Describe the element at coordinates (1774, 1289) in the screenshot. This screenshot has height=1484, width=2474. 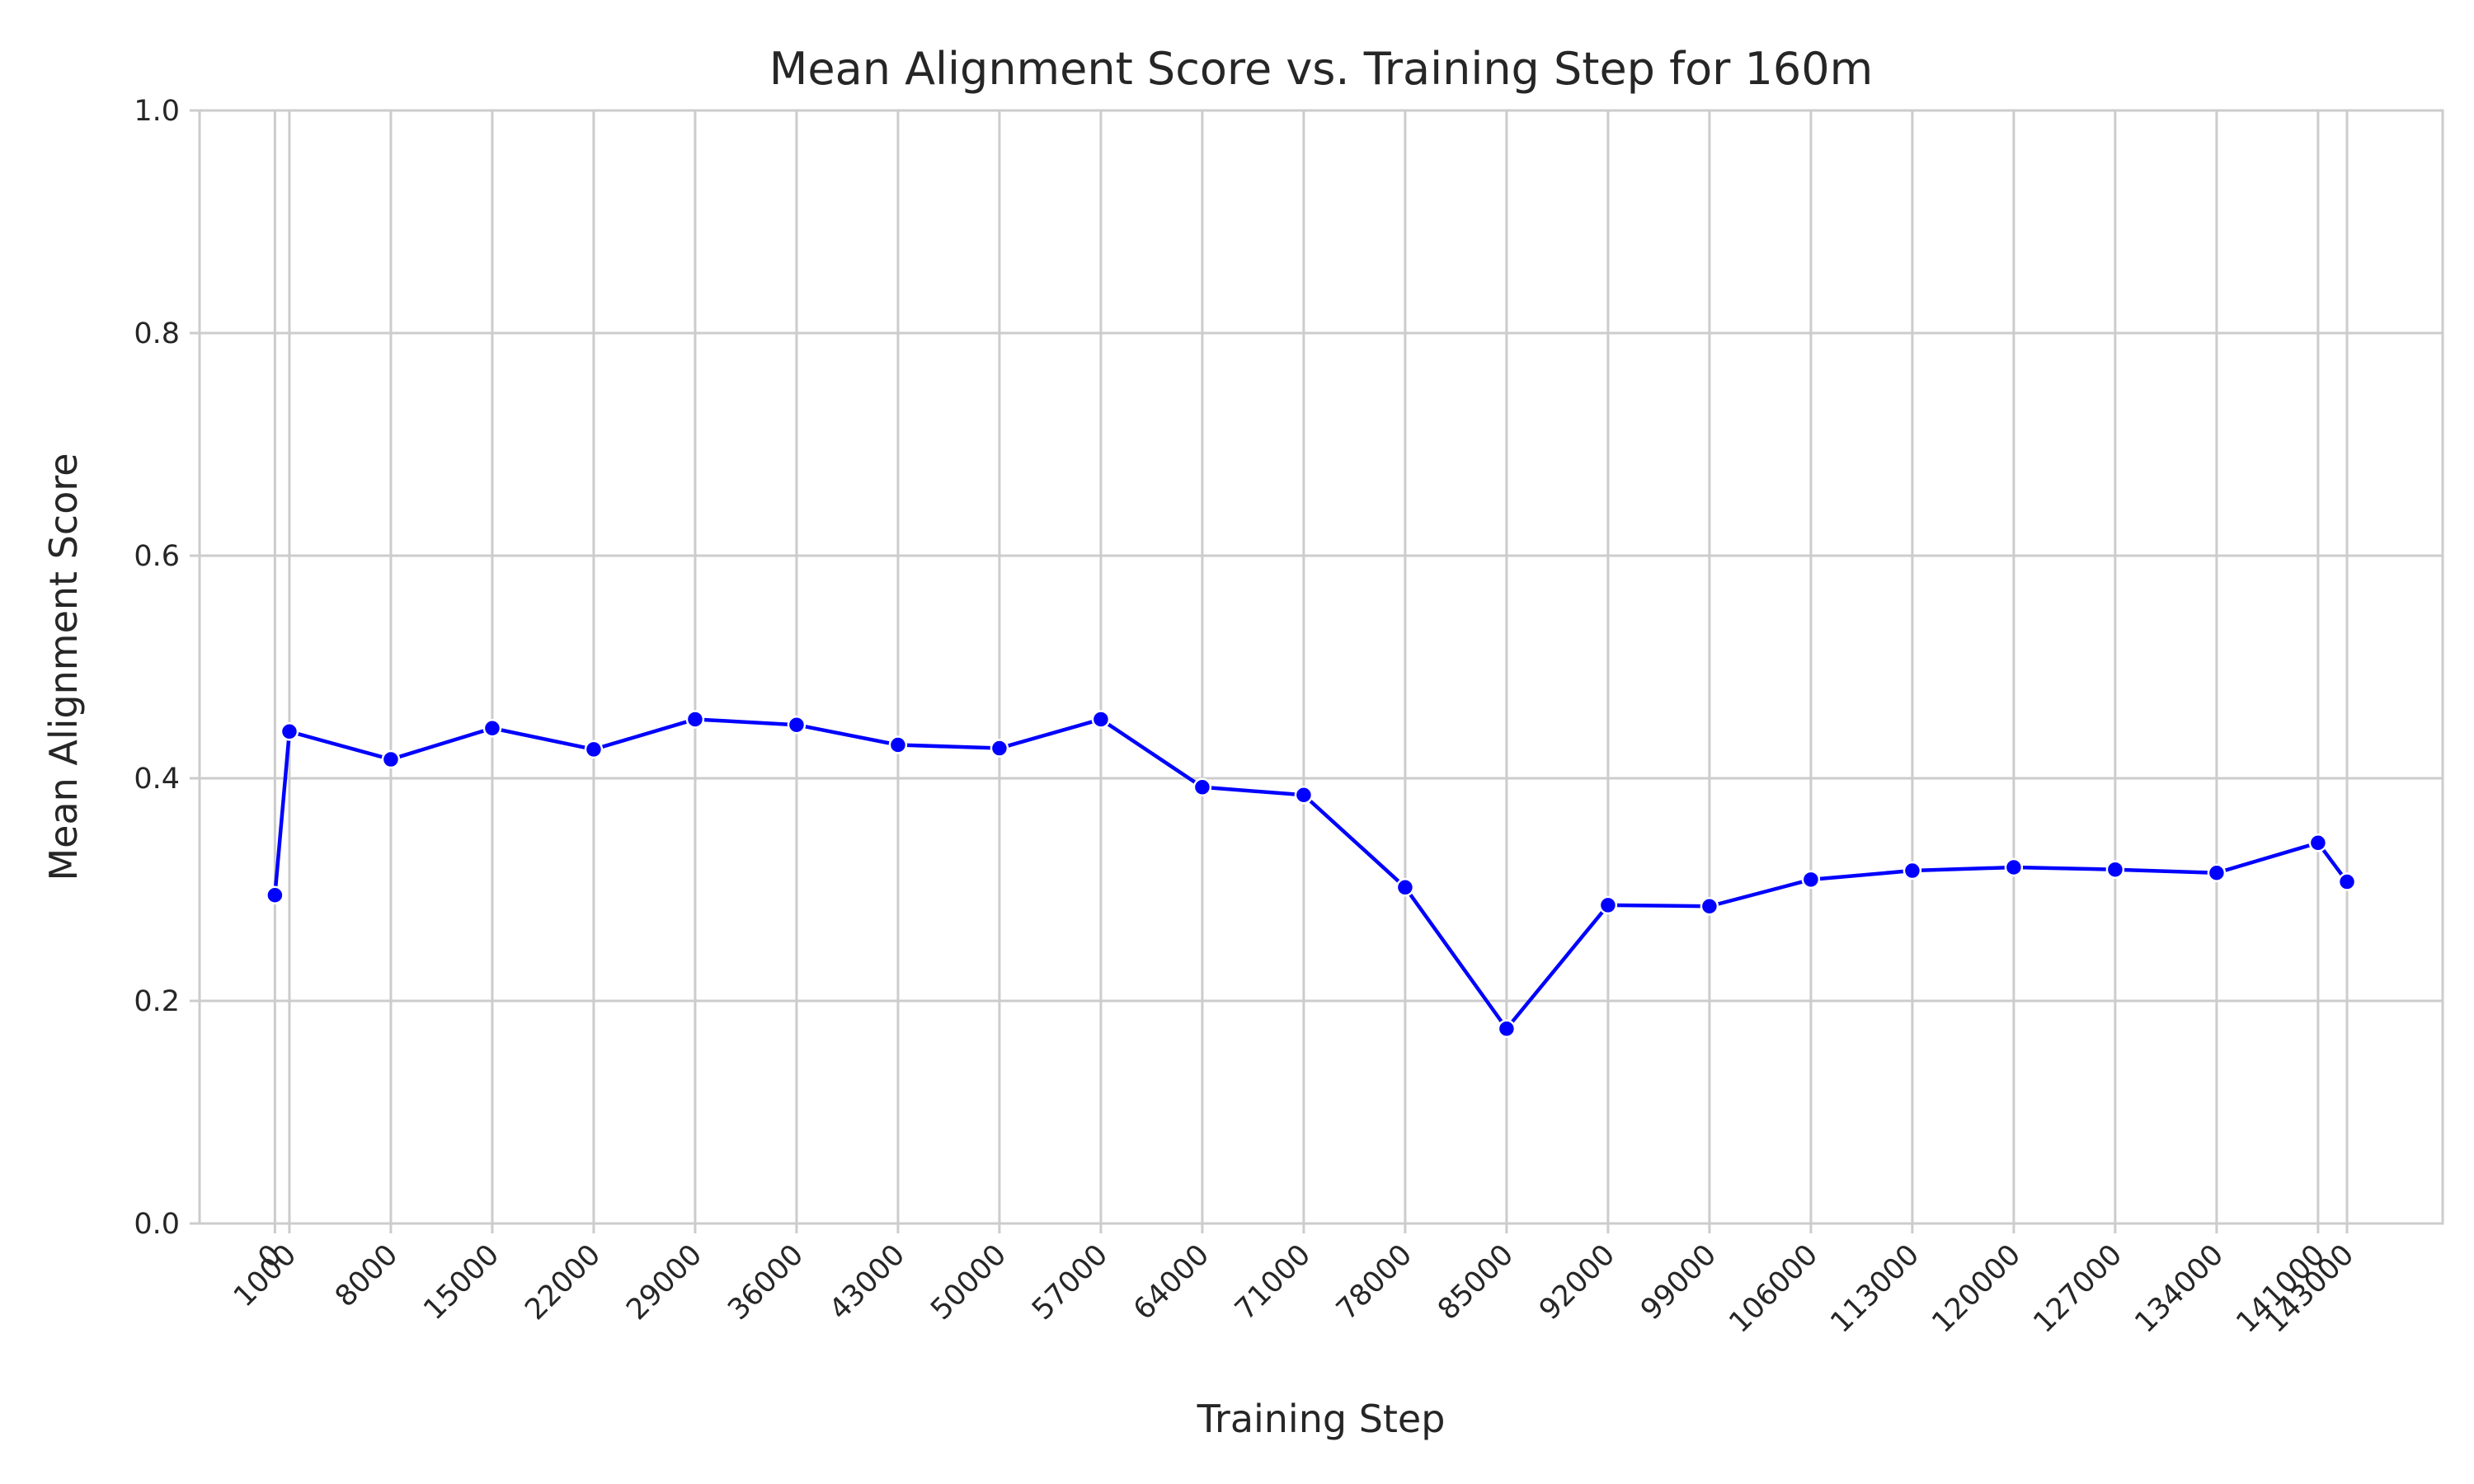
I see `x-tick-label: 106000` at that location.